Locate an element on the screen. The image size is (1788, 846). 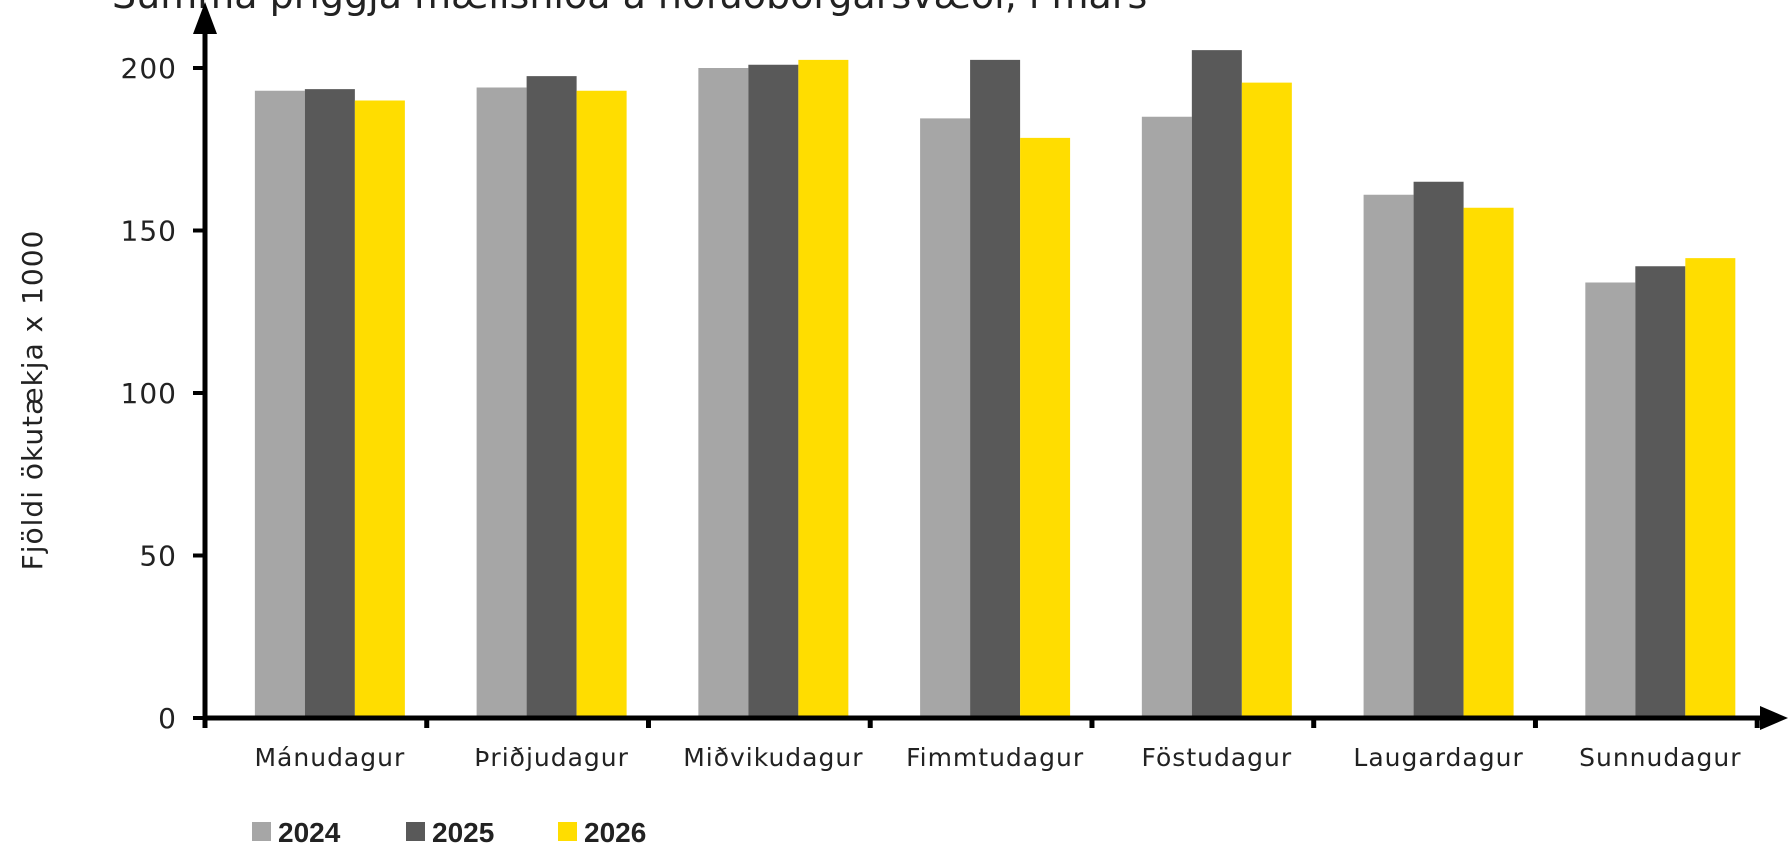
y-tick-label-50: 50 is located at coordinates (158, 556).